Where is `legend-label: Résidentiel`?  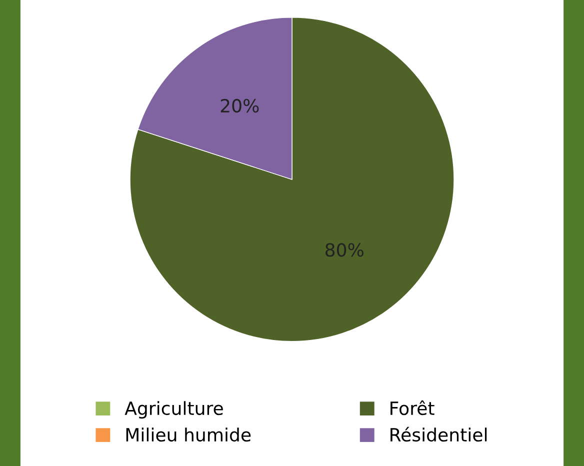
legend-label: Résidentiel is located at coordinates (438, 434).